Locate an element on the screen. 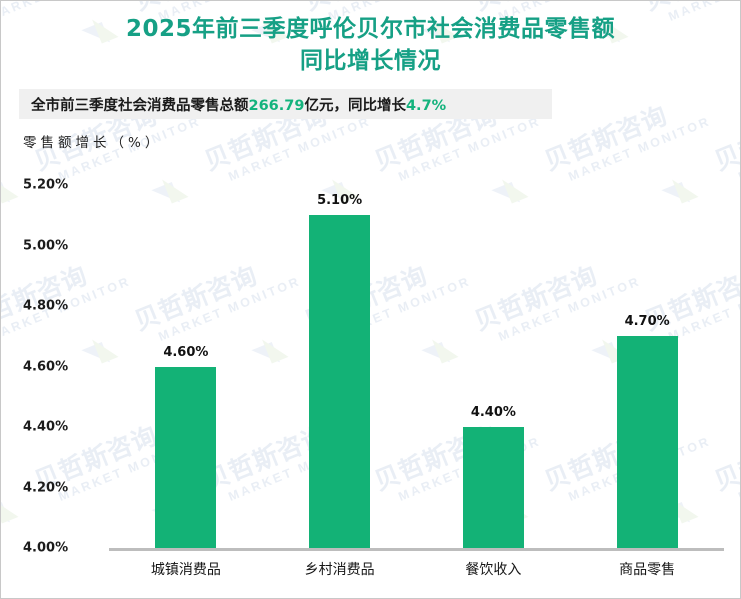 This screenshot has width=741, height=599. y-axis-tick-label: 4.60% is located at coordinates (46, 366).